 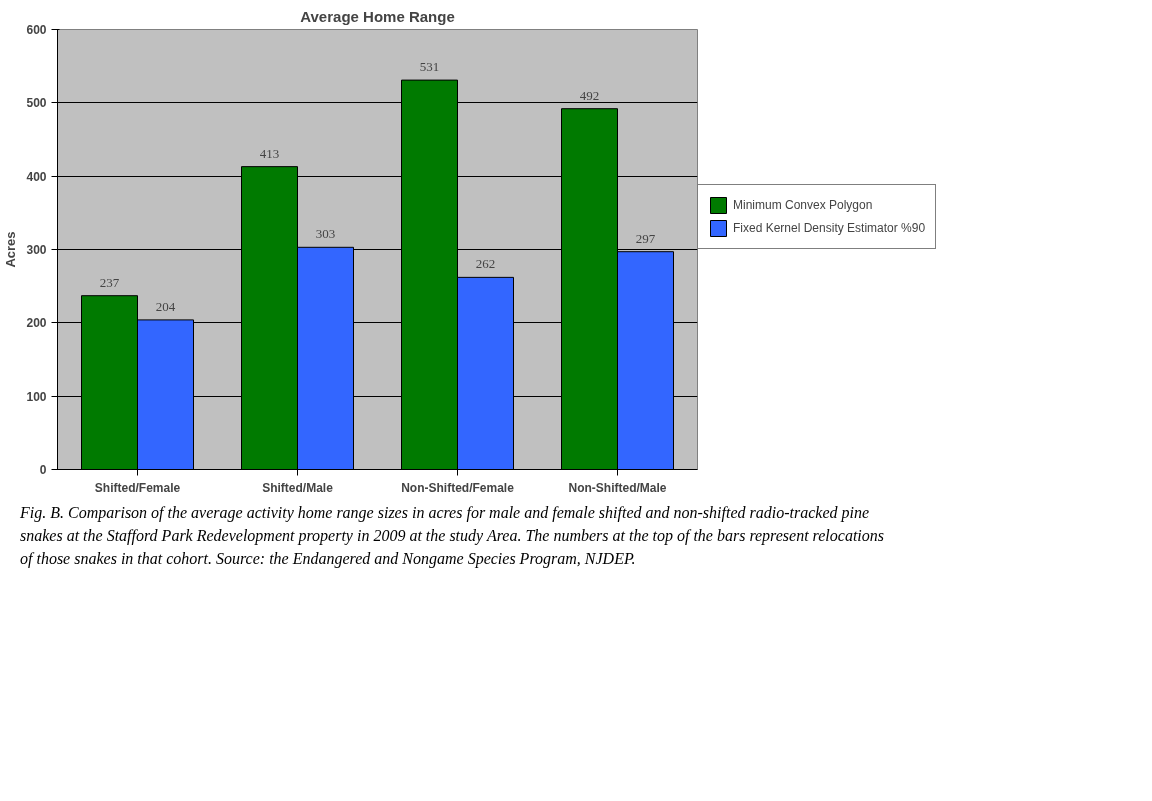 What do you see at coordinates (43, 470) in the screenshot?
I see `y-tick-label: 0` at bounding box center [43, 470].